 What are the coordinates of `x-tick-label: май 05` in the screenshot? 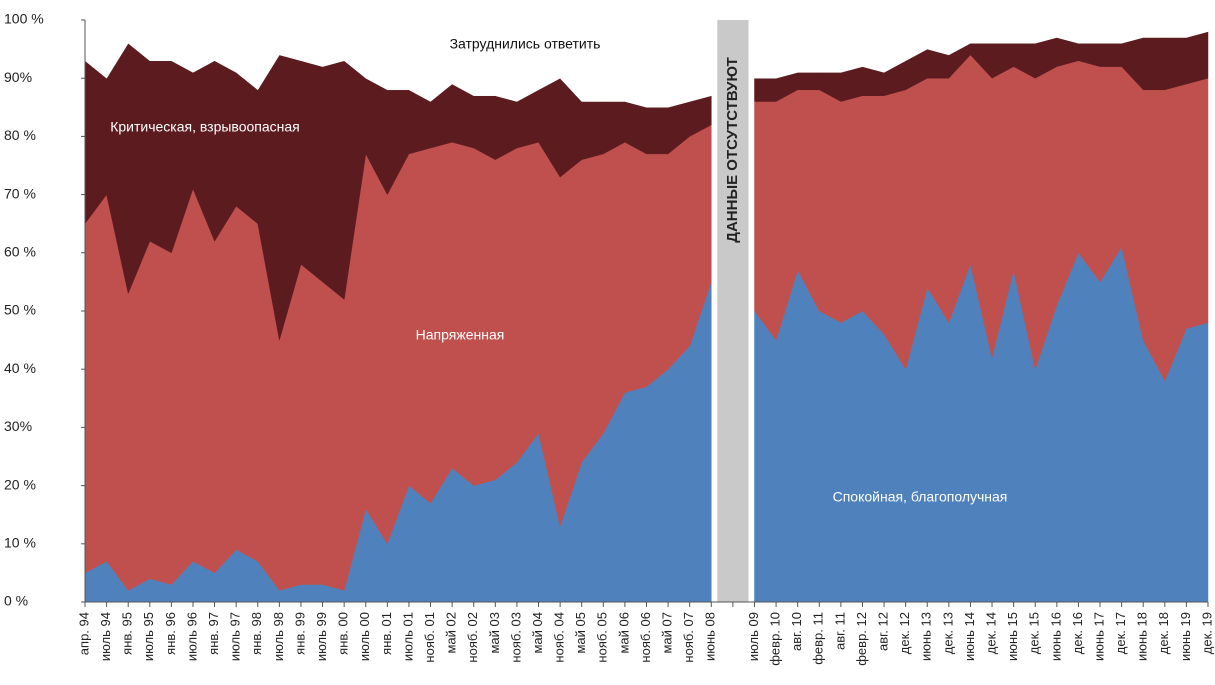 It's located at (580, 633).